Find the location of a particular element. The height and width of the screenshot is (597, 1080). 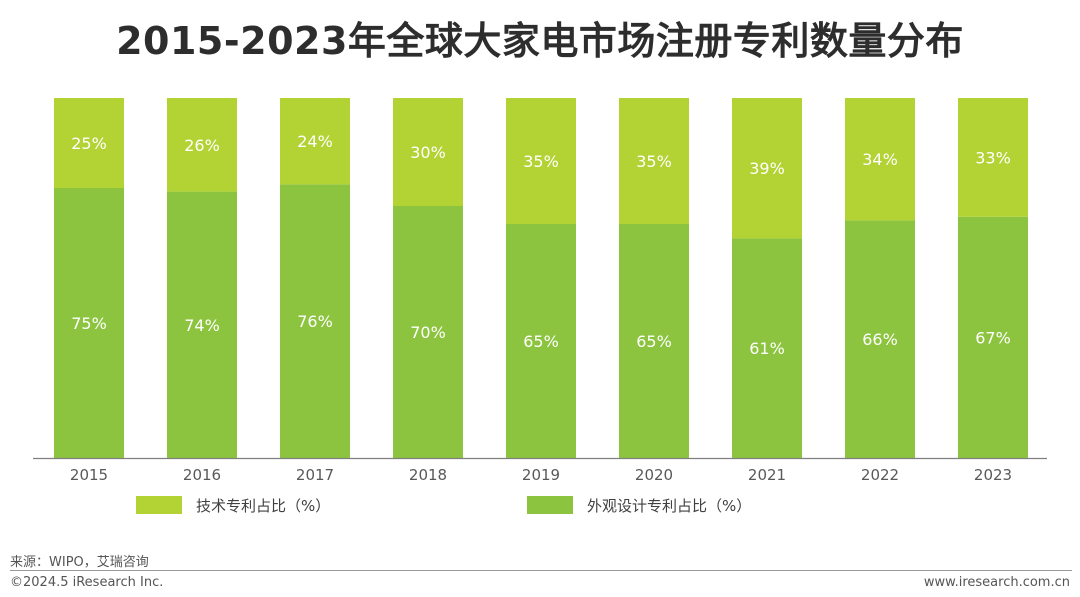

bar-tech-2021 is located at coordinates (767, 168).